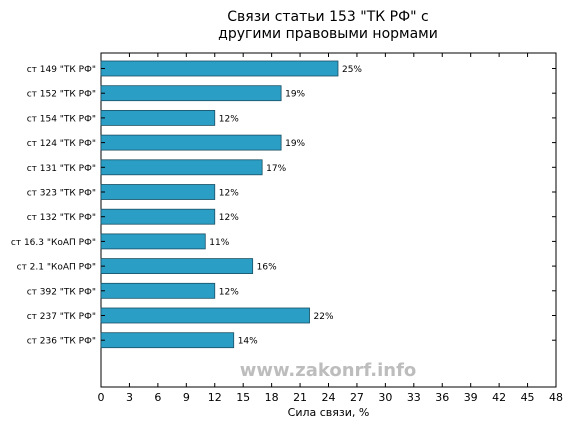 The height and width of the screenshot is (432, 576). Describe the element at coordinates (328, 370) in the screenshot. I see `watermark-text: www.zakonrf.info` at that location.